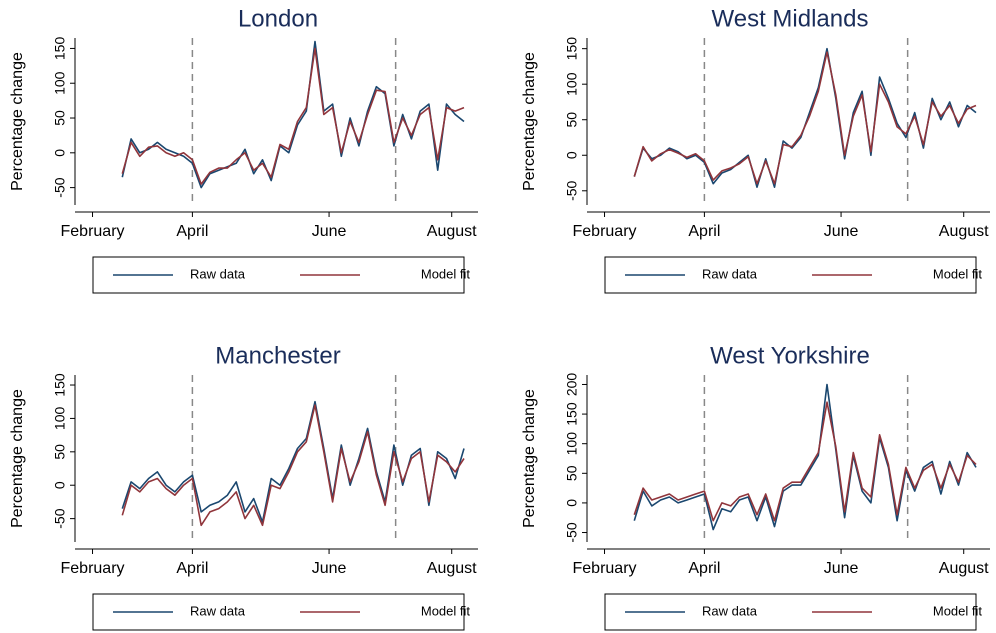  Describe the element at coordinates (790, 355) in the screenshot. I see `panel-title: West Yorkshire` at that location.